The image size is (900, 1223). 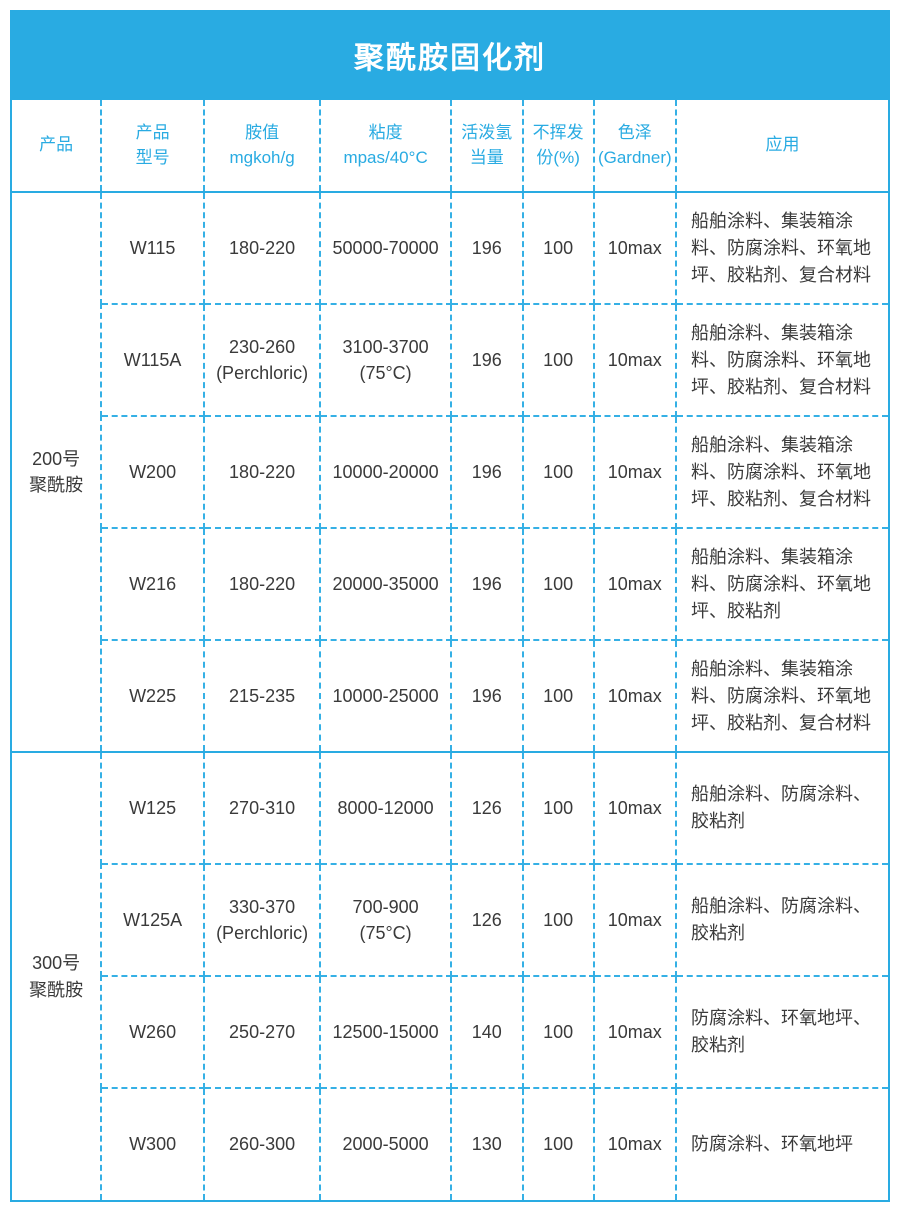 What do you see at coordinates (558, 146) in the screenshot?
I see `column-header-nonvolatile: 不挥发 份(%)` at bounding box center [558, 146].